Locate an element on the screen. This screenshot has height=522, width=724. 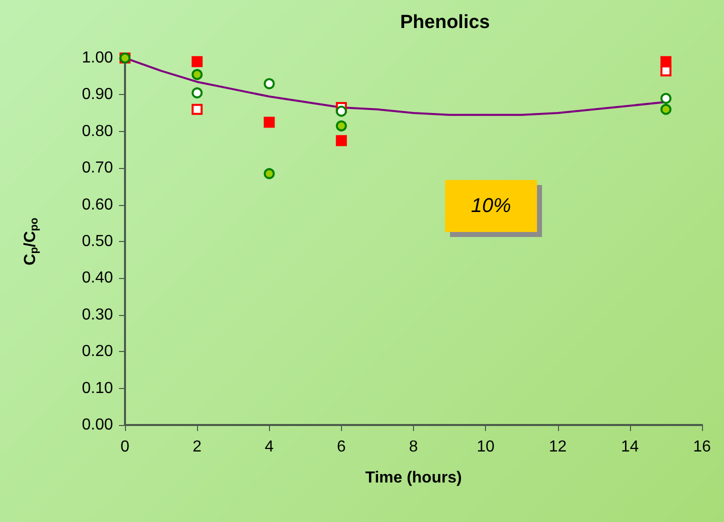
x-tick-label: 4 is located at coordinates (269, 447).